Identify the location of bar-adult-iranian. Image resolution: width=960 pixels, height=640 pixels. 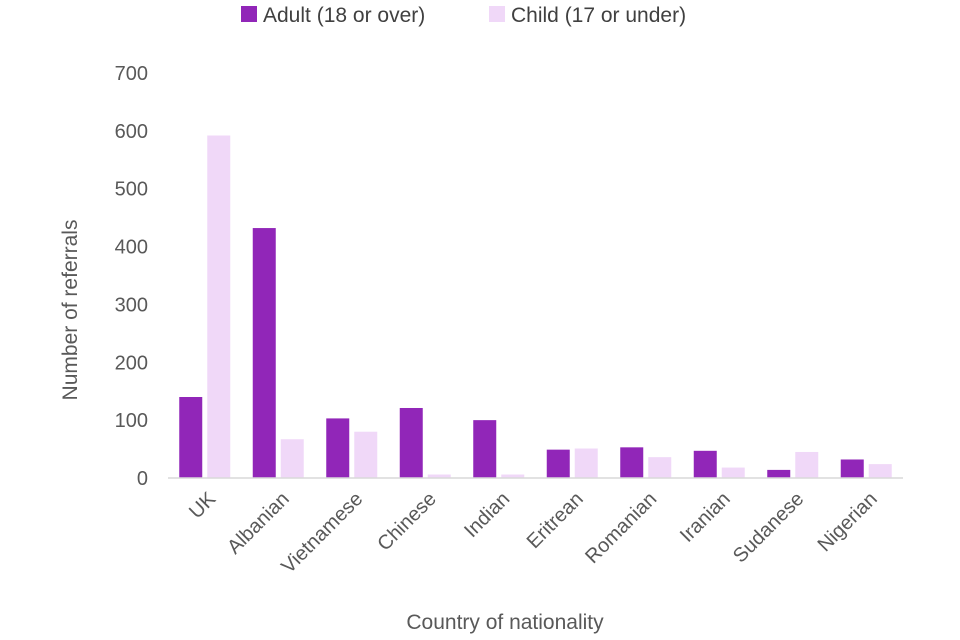
(705, 464).